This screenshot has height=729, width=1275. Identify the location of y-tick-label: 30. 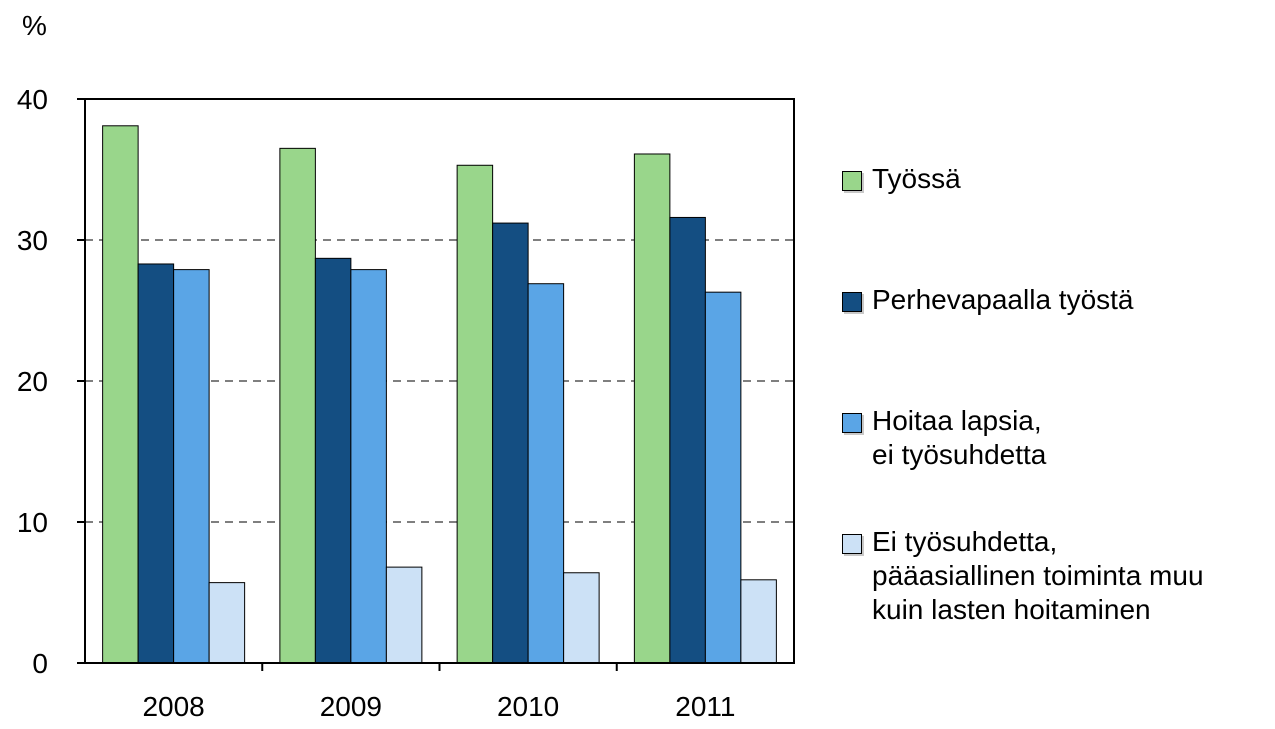
(32, 240).